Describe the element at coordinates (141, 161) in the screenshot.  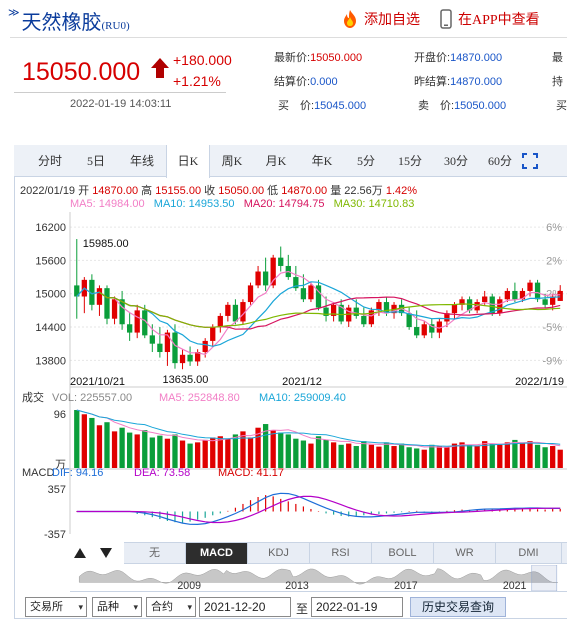
I see `tab-year-line: 年线` at that location.